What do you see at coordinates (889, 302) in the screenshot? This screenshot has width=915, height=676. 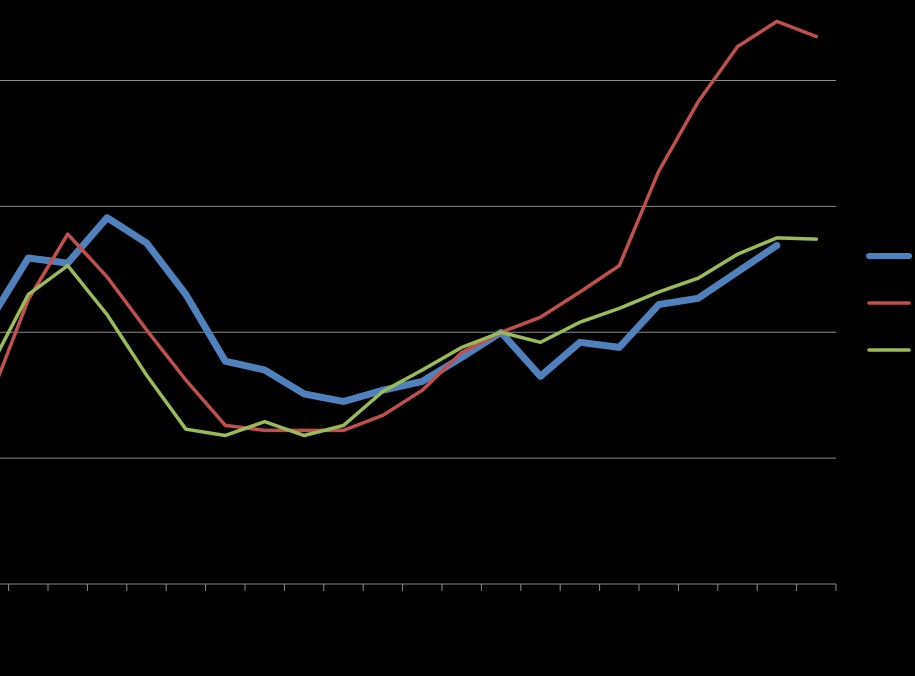 I see `legend` at bounding box center [889, 302].